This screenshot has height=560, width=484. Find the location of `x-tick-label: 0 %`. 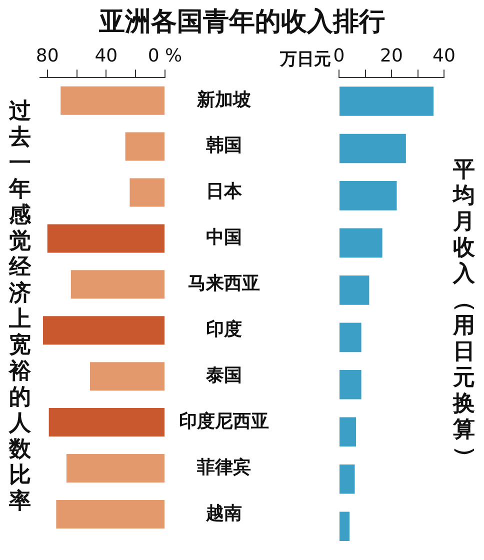

x-tick-label: 0 % is located at coordinates (165, 55).